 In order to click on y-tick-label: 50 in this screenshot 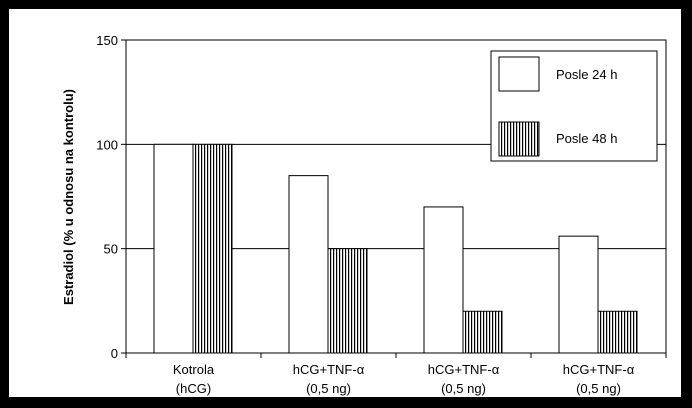, I will do `click(111, 249)`.